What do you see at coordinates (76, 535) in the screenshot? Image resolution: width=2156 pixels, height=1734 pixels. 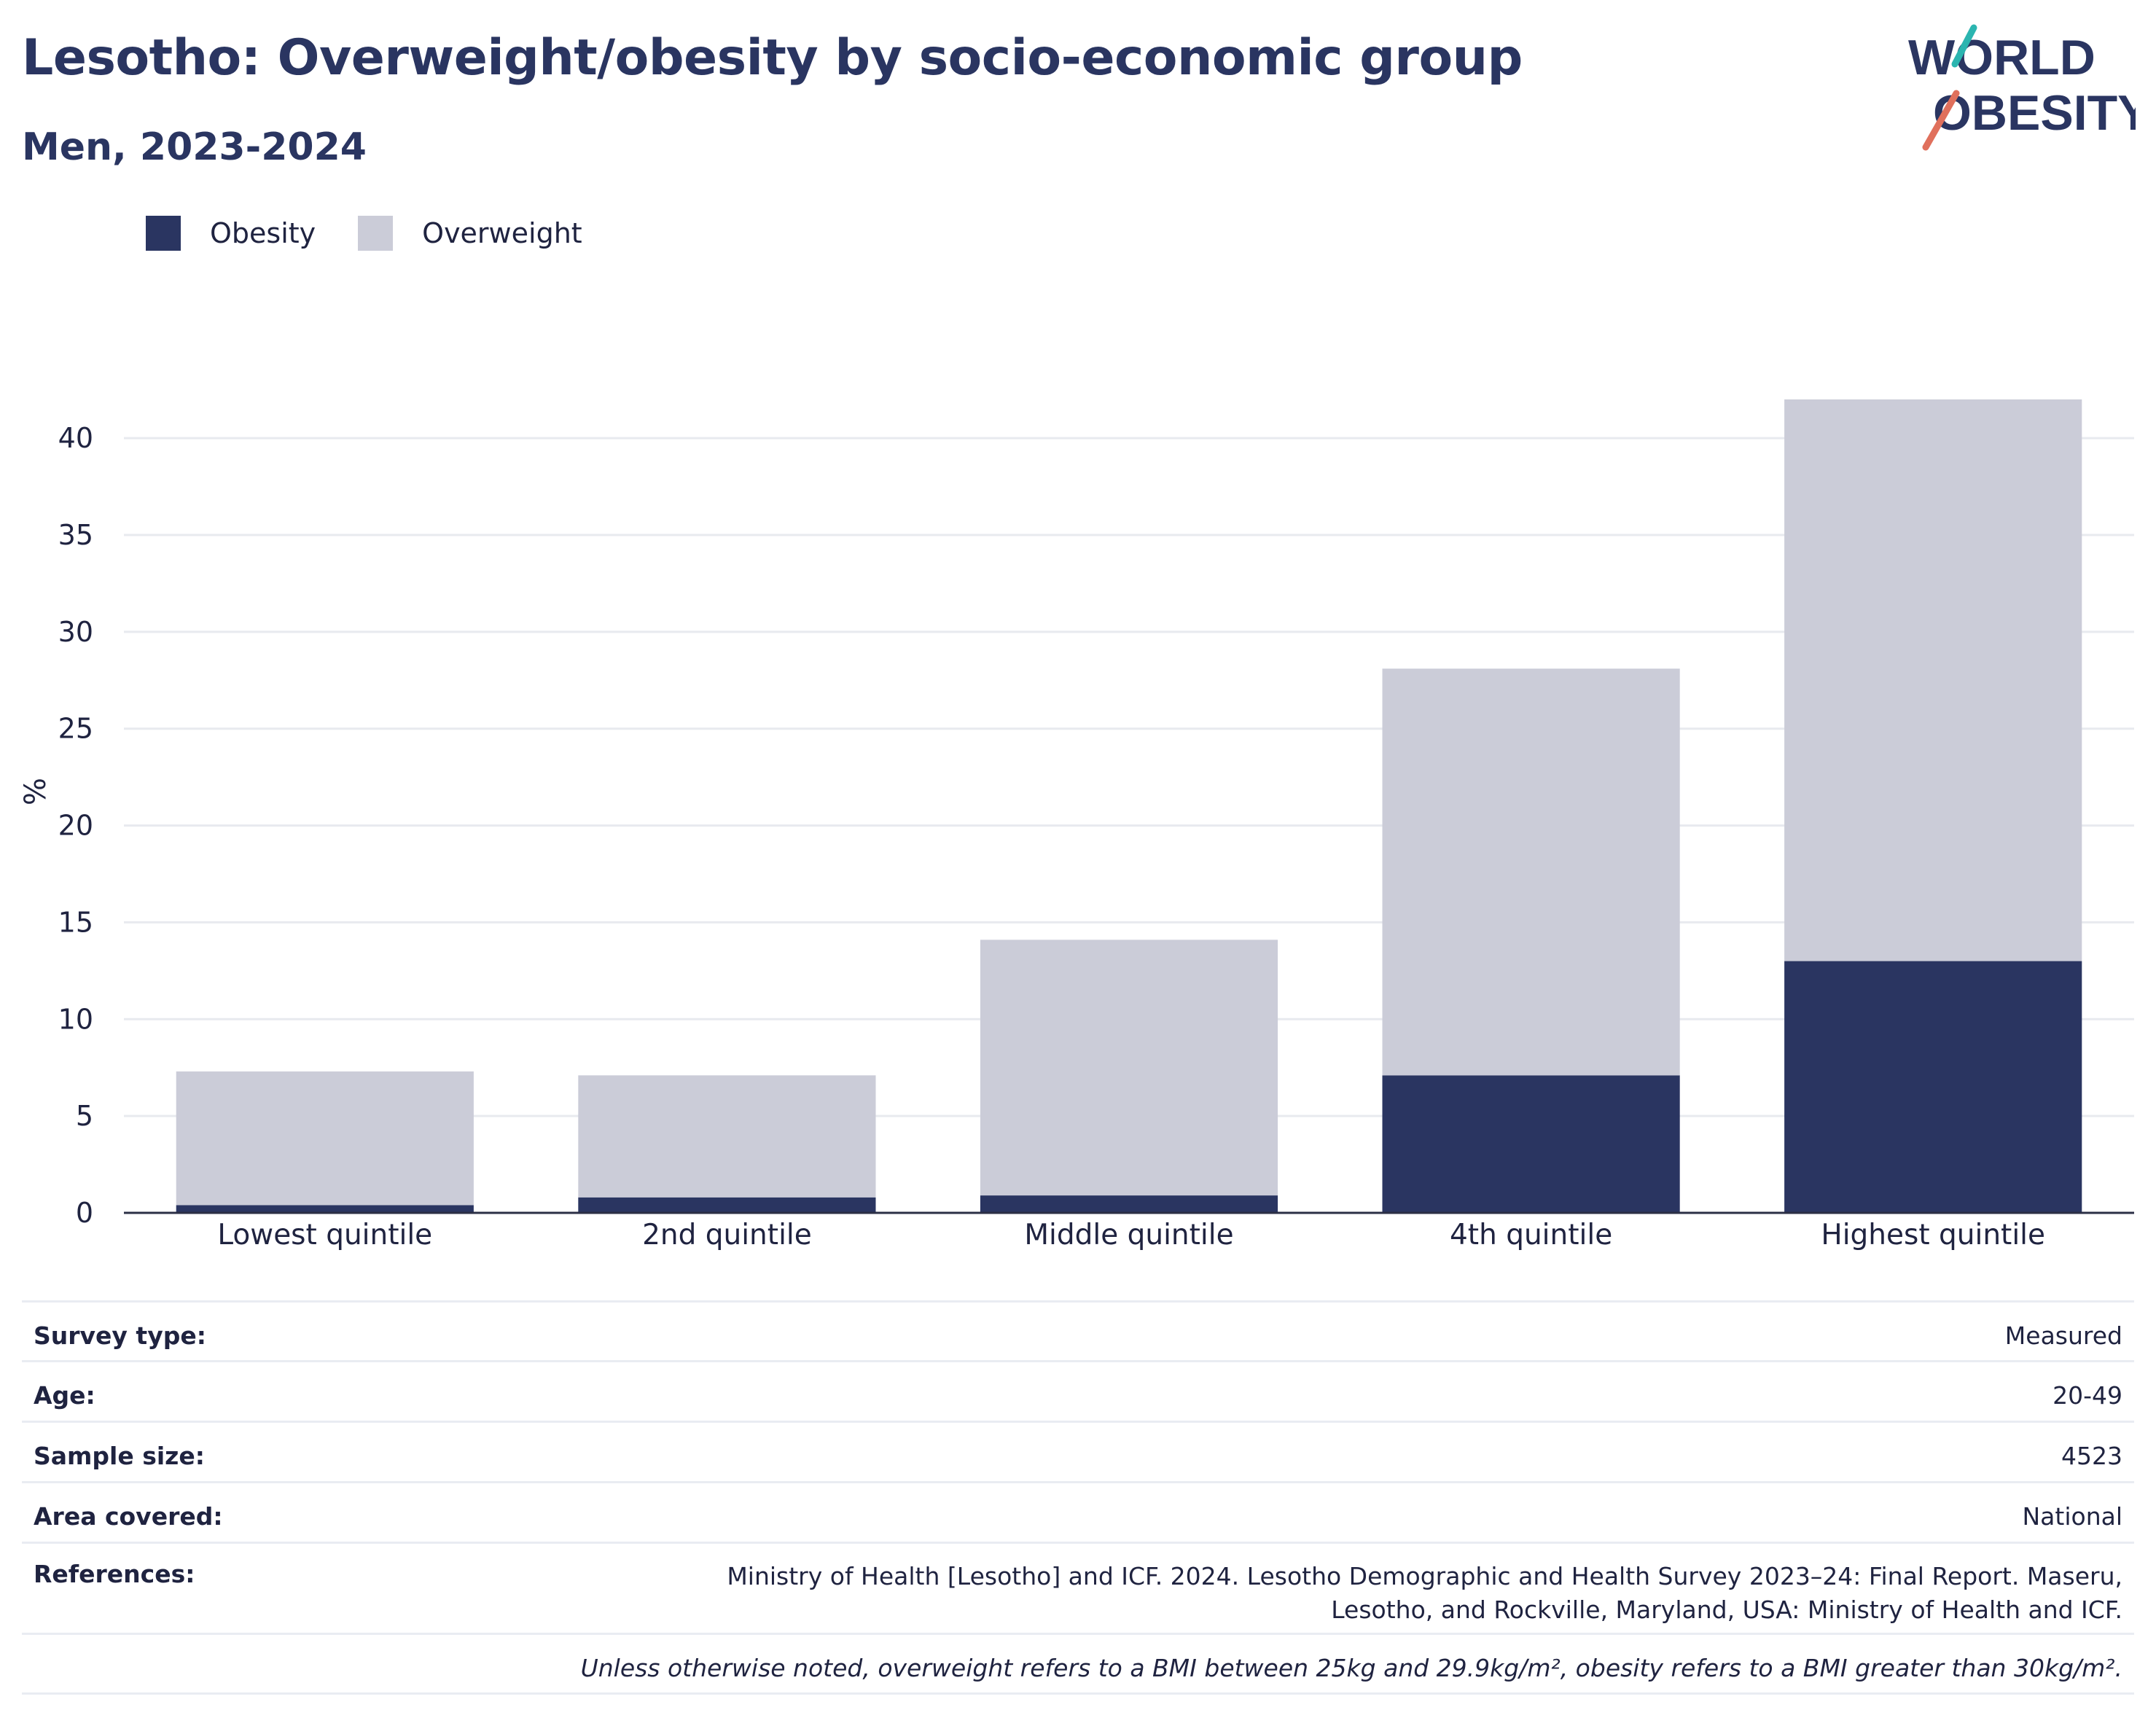 I see `y-tick-label: 35` at bounding box center [76, 535].